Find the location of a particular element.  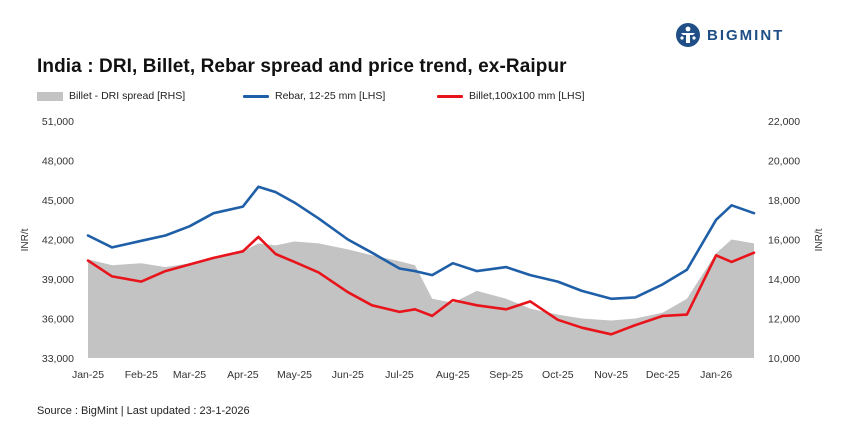

legend-item-spread: Billet - DRI spread [RHS] is located at coordinates (111, 96).